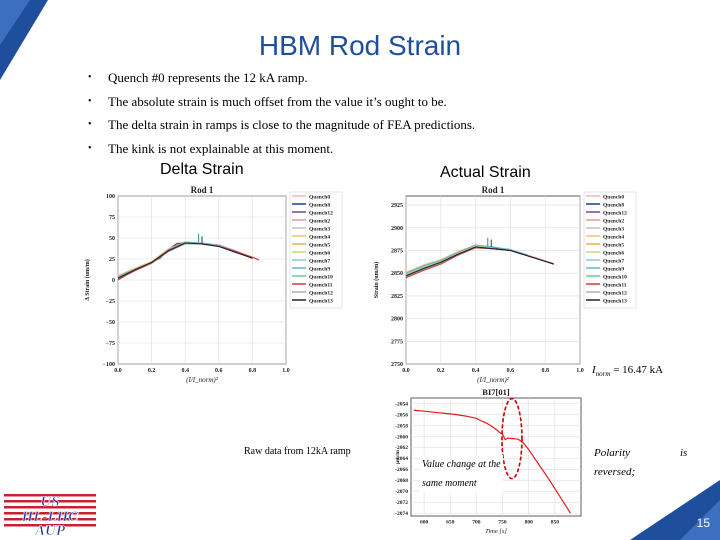 The image size is (720, 540). What do you see at coordinates (397, 297) in the screenshot?
I see `y-tick-label: 2825` at bounding box center [397, 297].